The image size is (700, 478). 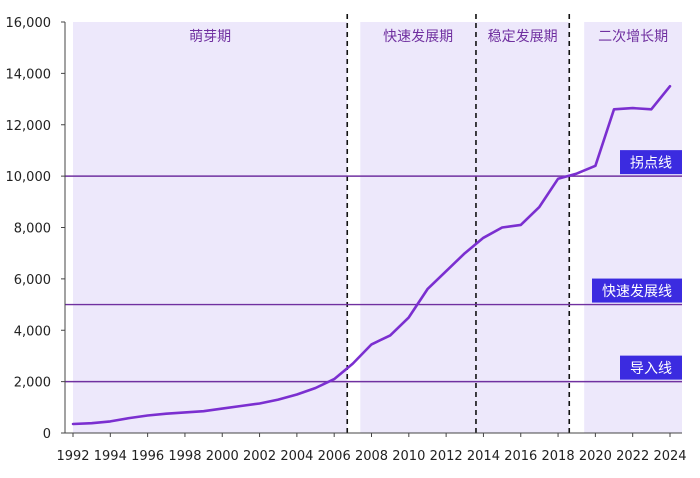 What do you see at coordinates (32, 280) in the screenshot?
I see `y-tick-label: 6,000` at bounding box center [32, 280].